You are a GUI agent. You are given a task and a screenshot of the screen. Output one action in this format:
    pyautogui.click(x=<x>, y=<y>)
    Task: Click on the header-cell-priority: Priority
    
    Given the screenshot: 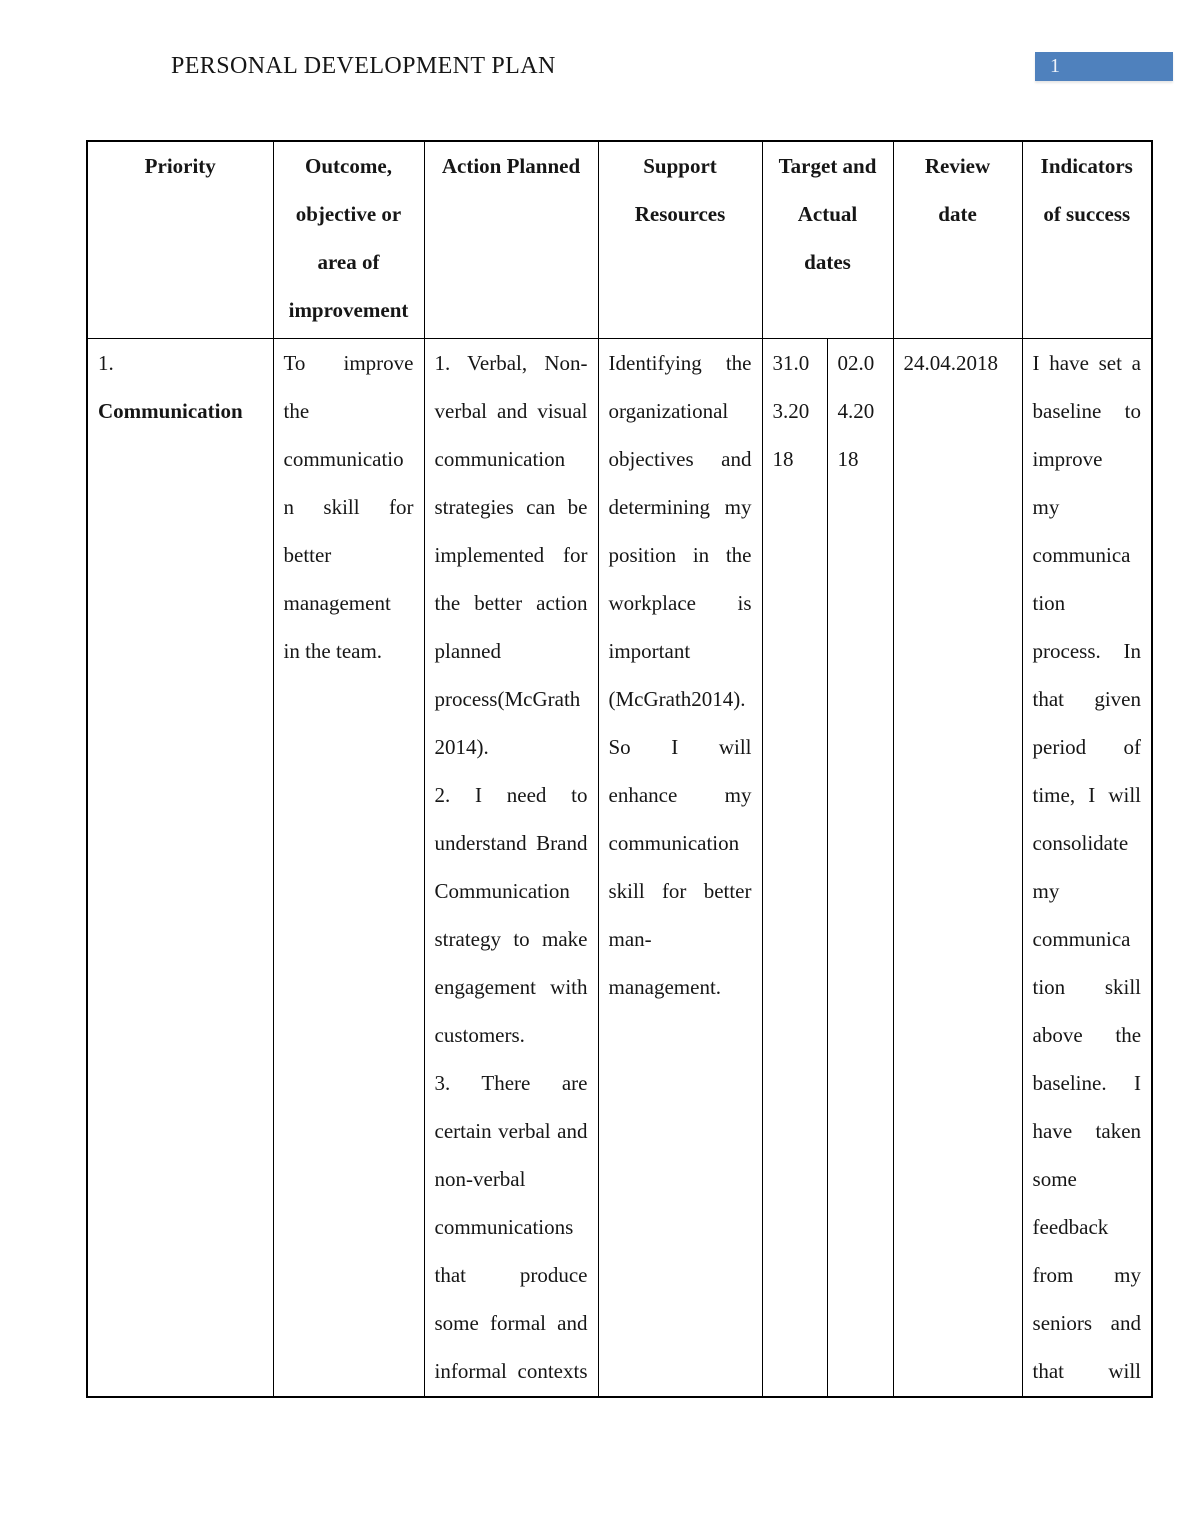 What is the action you would take?
    pyautogui.click(x=180, y=239)
    